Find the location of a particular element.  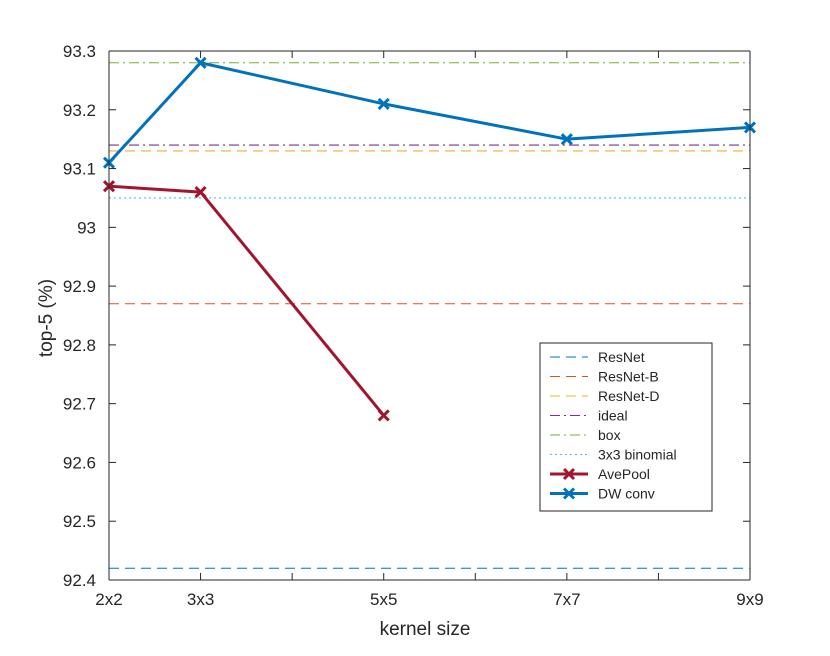

y-tick-label: 92.5 is located at coordinates (79, 521).